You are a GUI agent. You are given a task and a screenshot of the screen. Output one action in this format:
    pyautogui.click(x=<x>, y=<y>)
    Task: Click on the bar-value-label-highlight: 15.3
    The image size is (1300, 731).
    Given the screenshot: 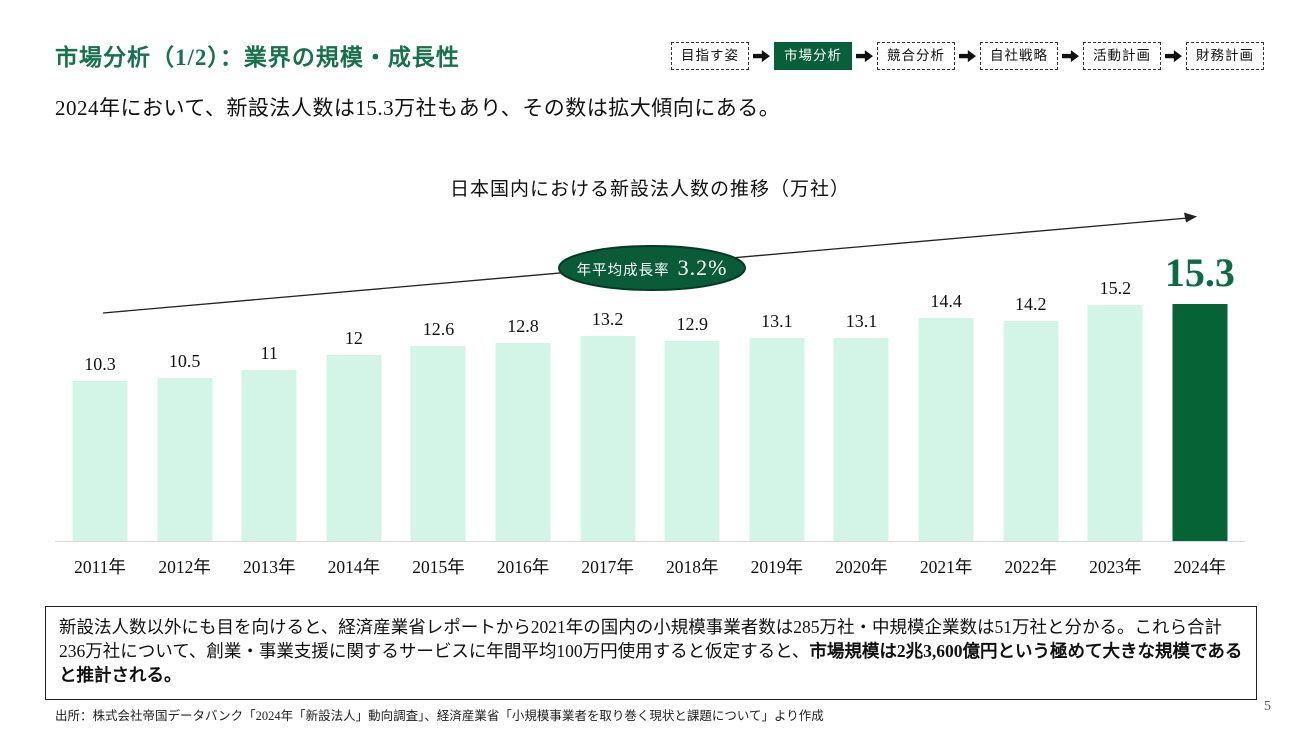 What is the action you would take?
    pyautogui.click(x=1199, y=272)
    